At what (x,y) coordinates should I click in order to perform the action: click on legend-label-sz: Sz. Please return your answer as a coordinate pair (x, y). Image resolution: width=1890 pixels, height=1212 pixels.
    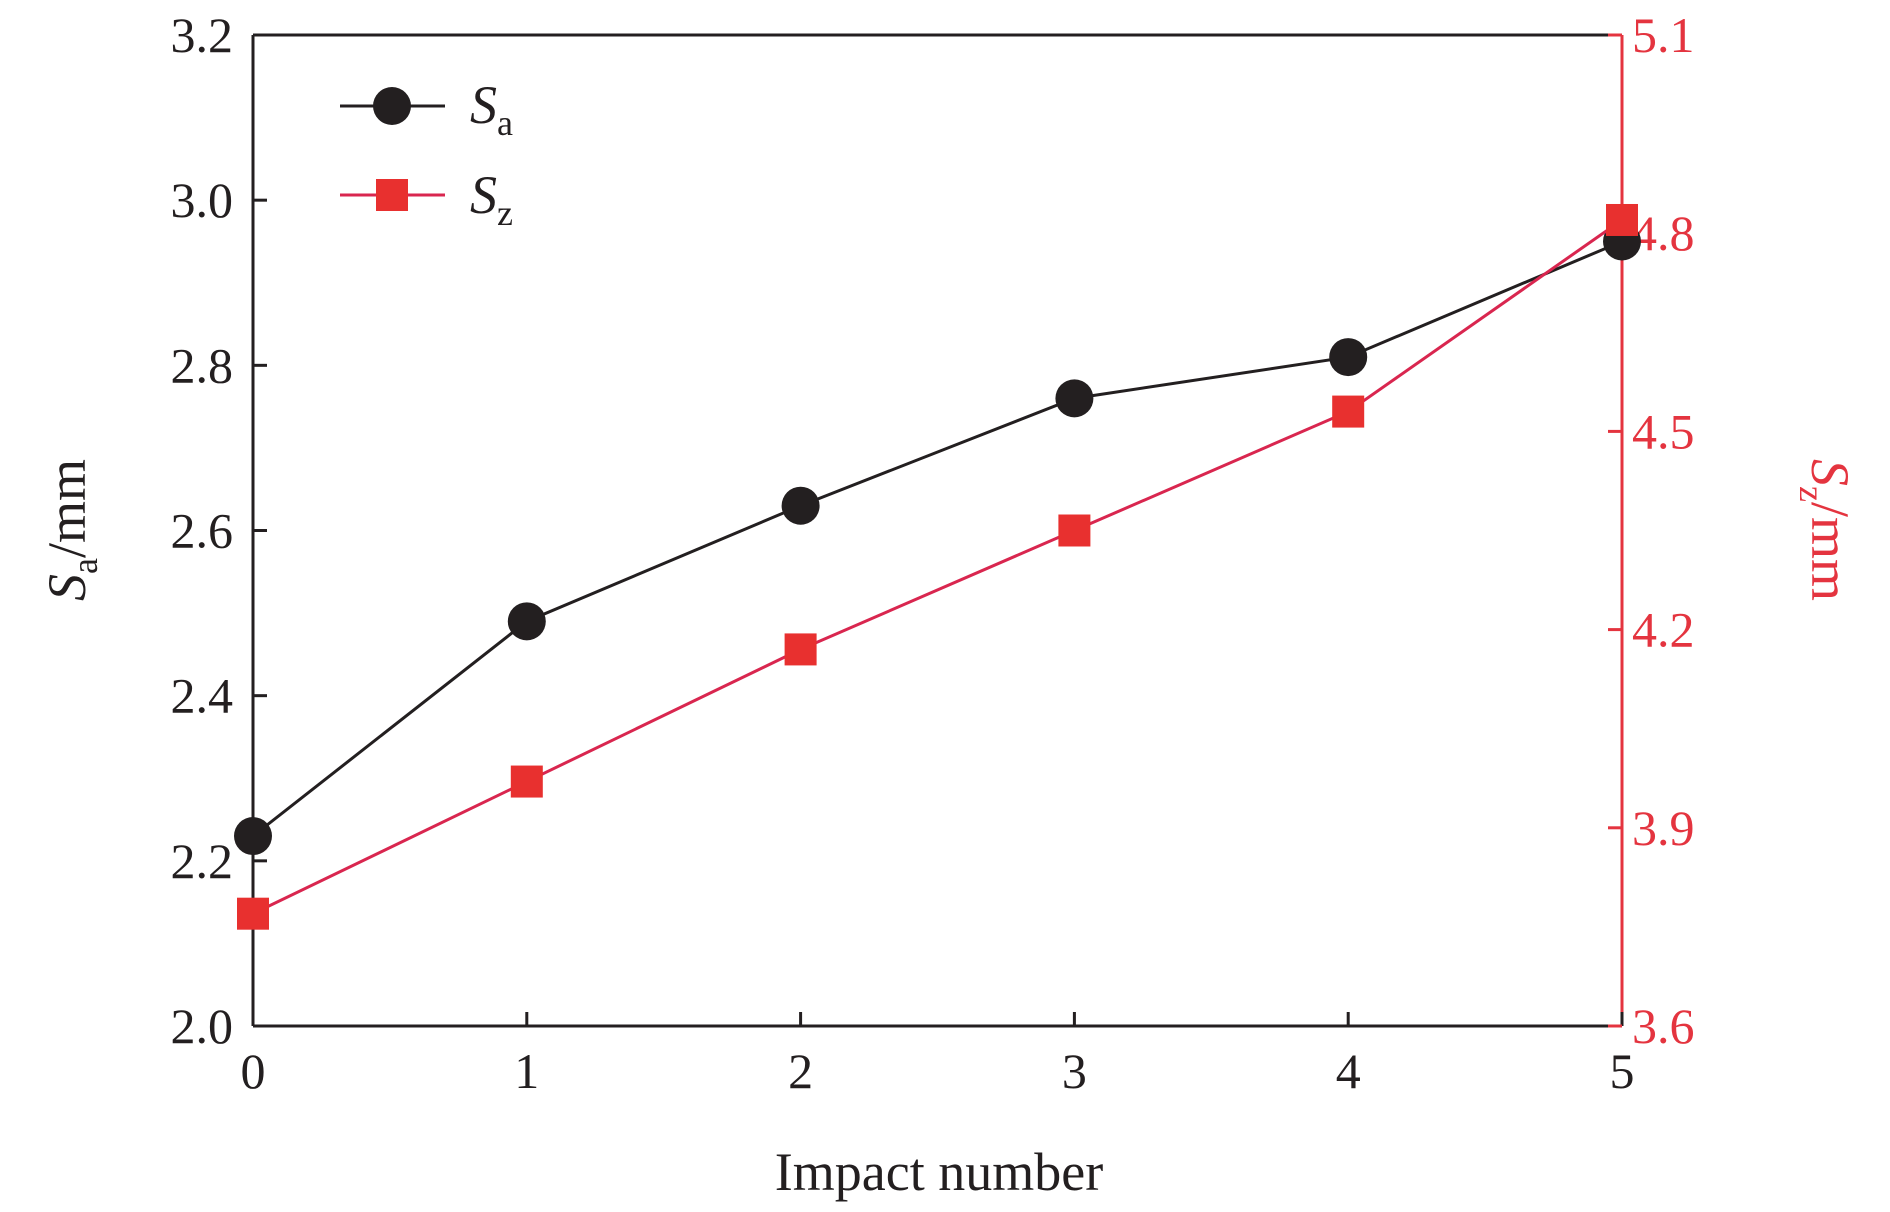
    Looking at the image, I should click on (491, 199).